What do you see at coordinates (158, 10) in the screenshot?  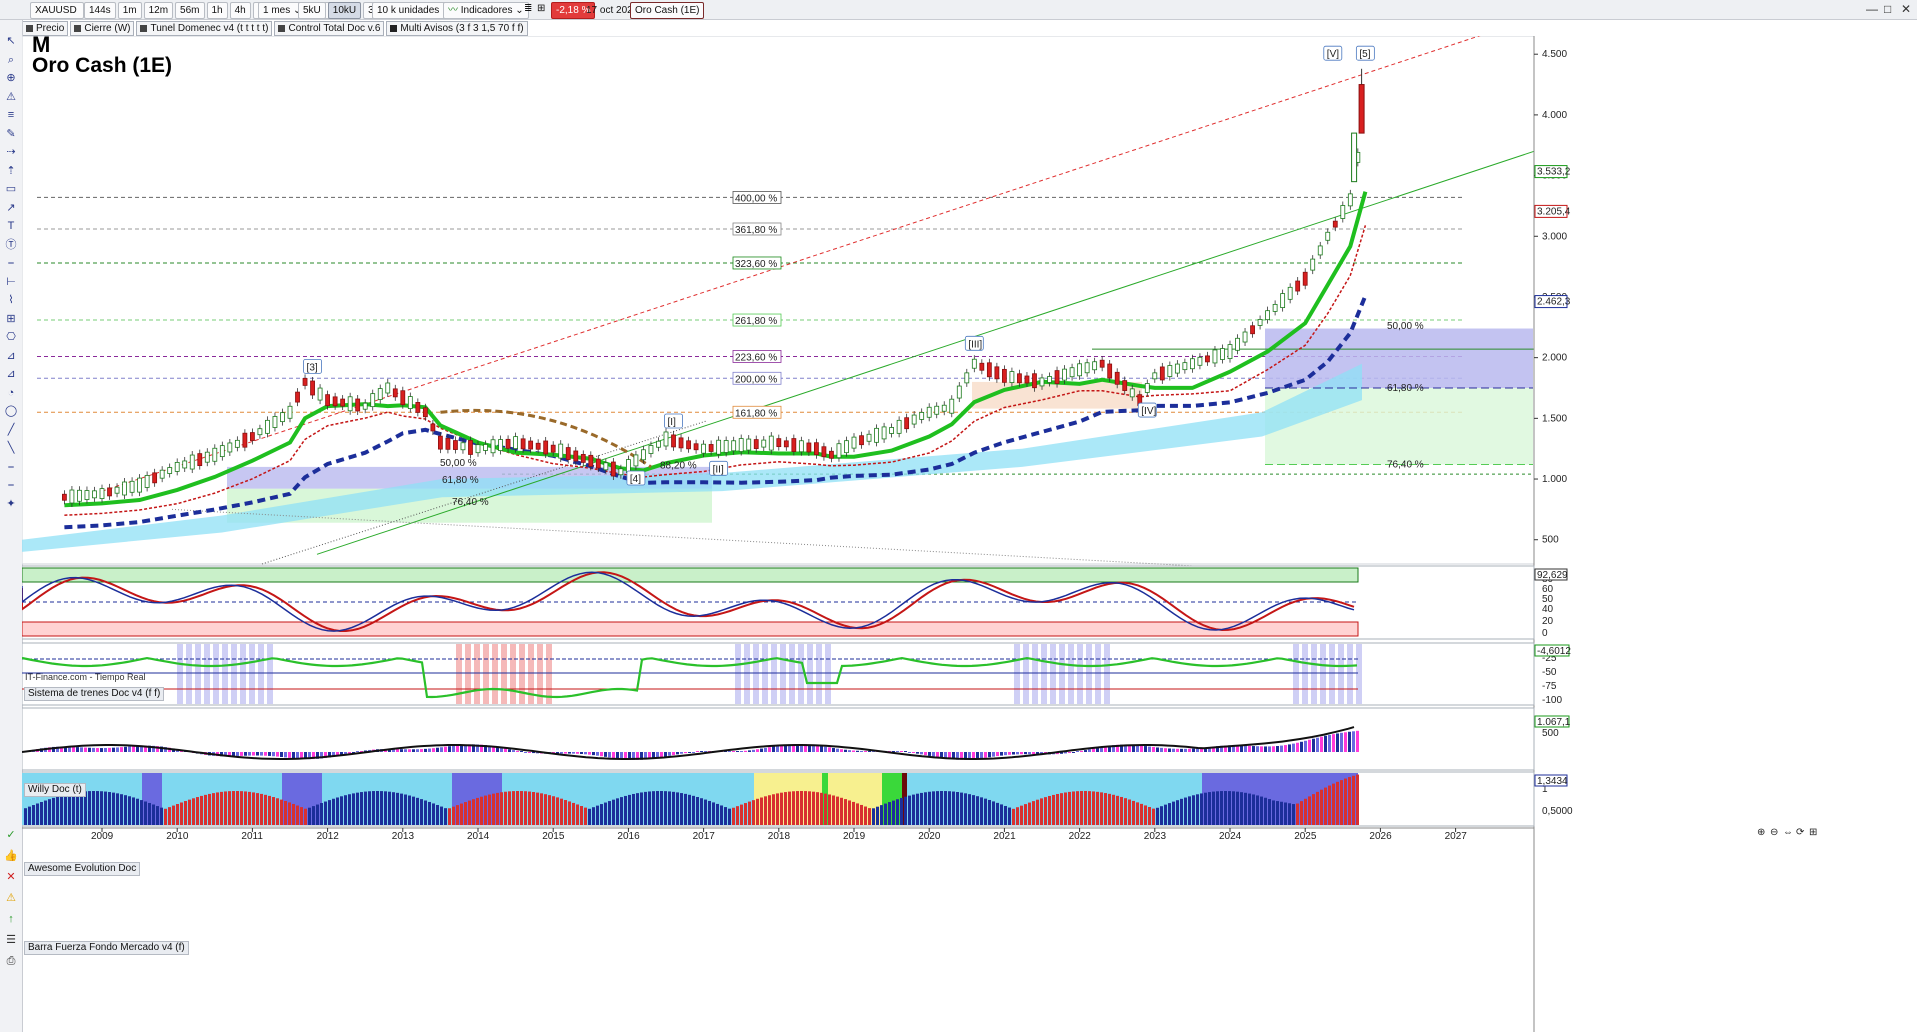 I see `timeframe-button-12m: 12m` at bounding box center [158, 10].